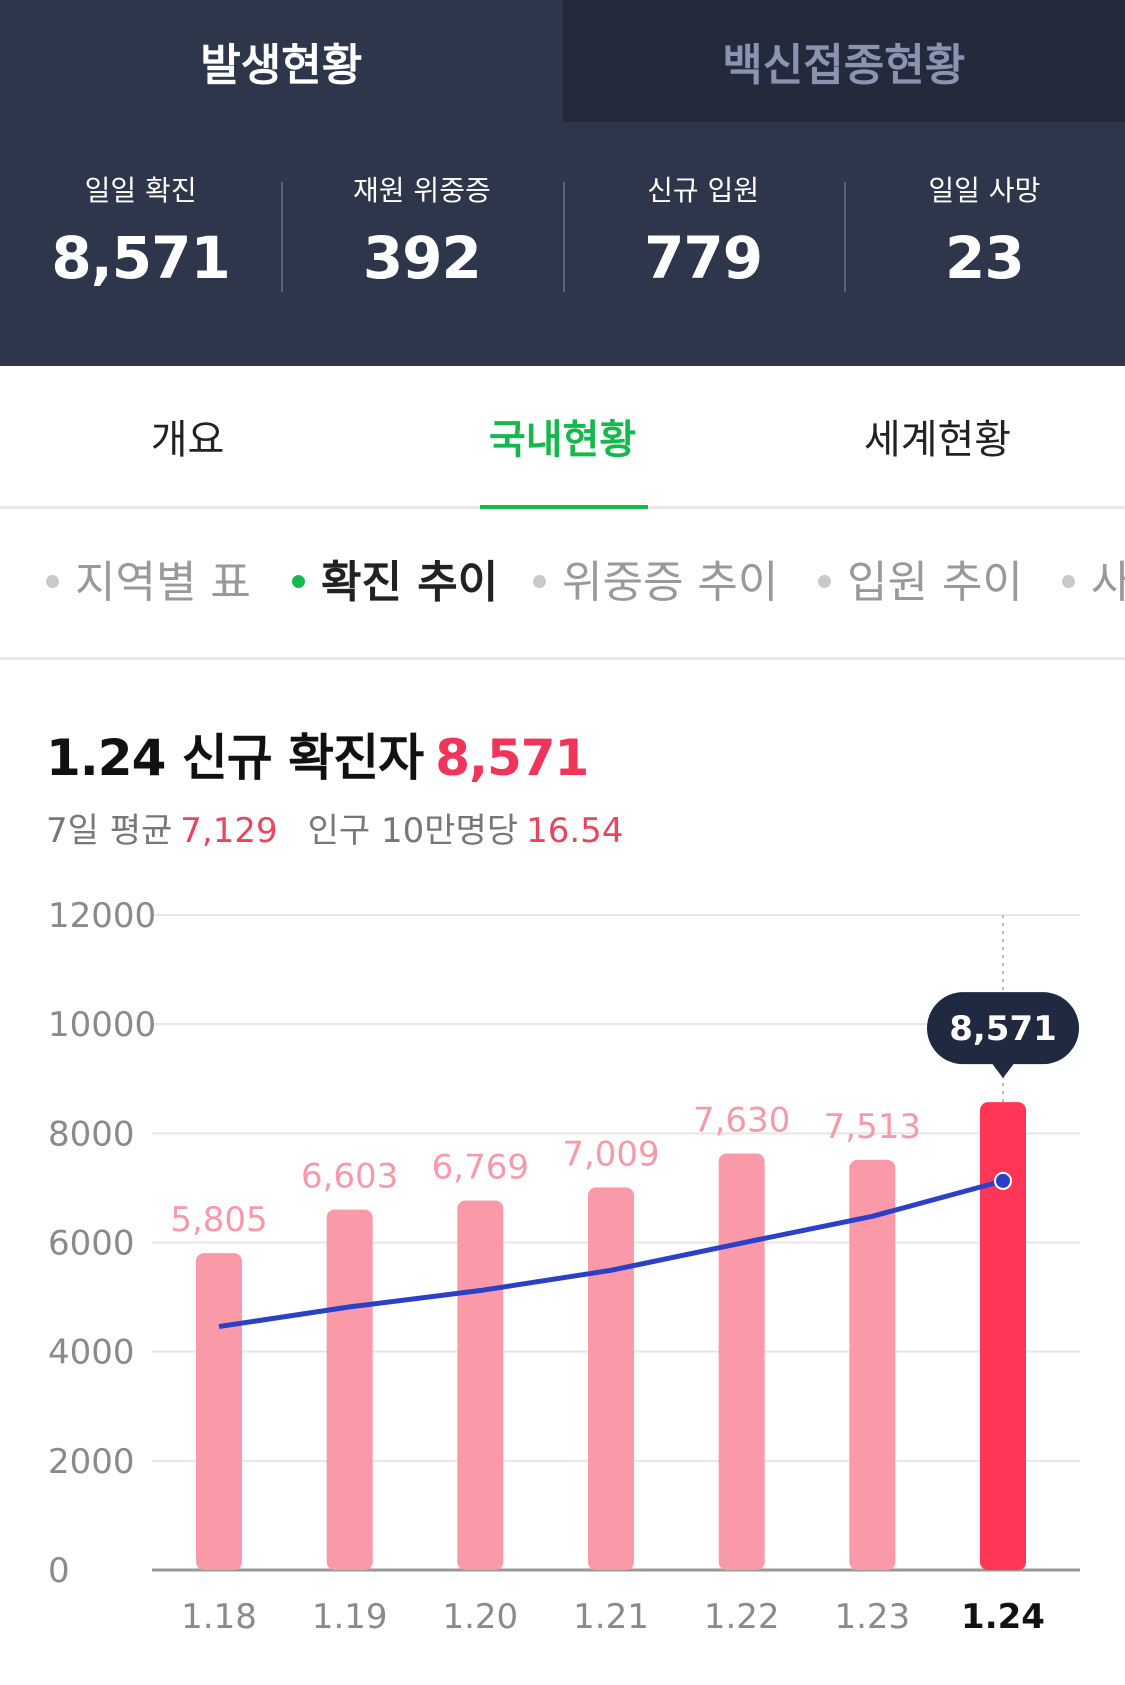 This screenshot has width=1125, height=1685. Describe the element at coordinates (610, 1154) in the screenshot. I see `bar-value-label: 7,009` at that location.